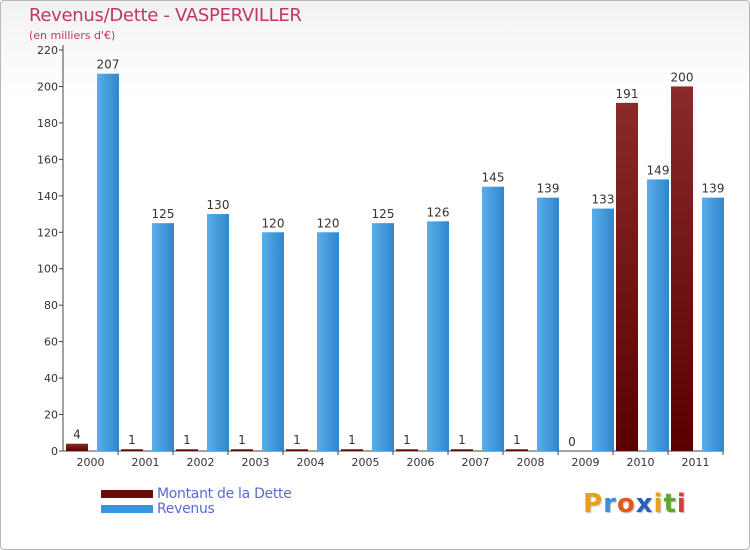  Describe the element at coordinates (51, 378) in the screenshot. I see `y-tick-label: 40` at that location.